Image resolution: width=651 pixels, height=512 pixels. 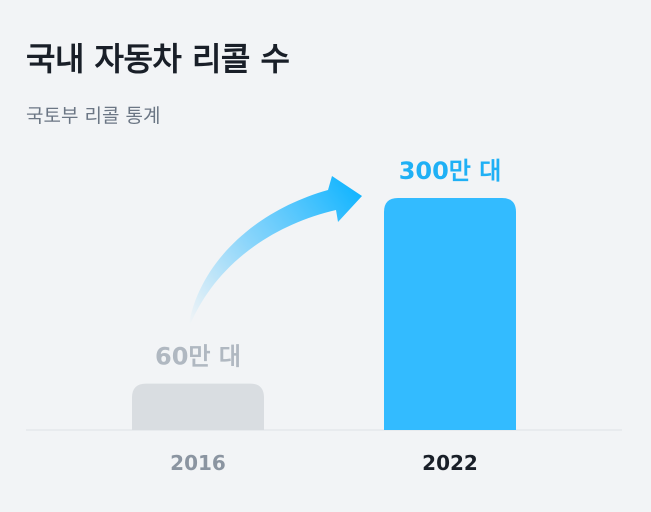 What do you see at coordinates (450, 171) in the screenshot?
I see `data-label-2022: 300만 대` at bounding box center [450, 171].